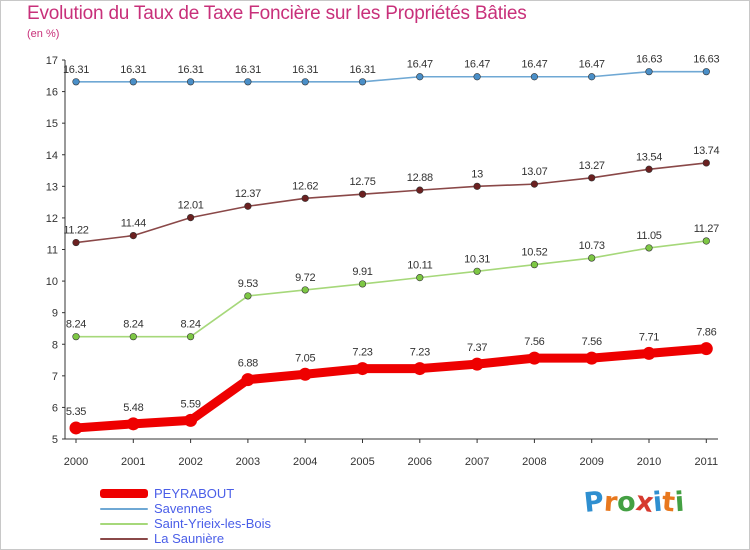 The image size is (750, 550). Describe the element at coordinates (592, 166) in the screenshot. I see `data-label: 13.27` at that location.